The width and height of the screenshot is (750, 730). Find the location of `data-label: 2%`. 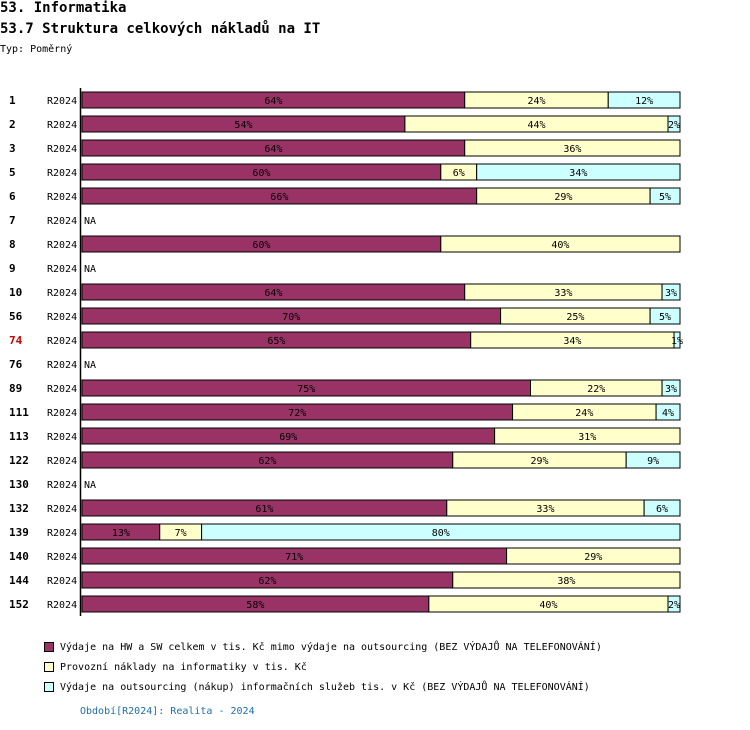

data-label: 2% is located at coordinates (674, 125).